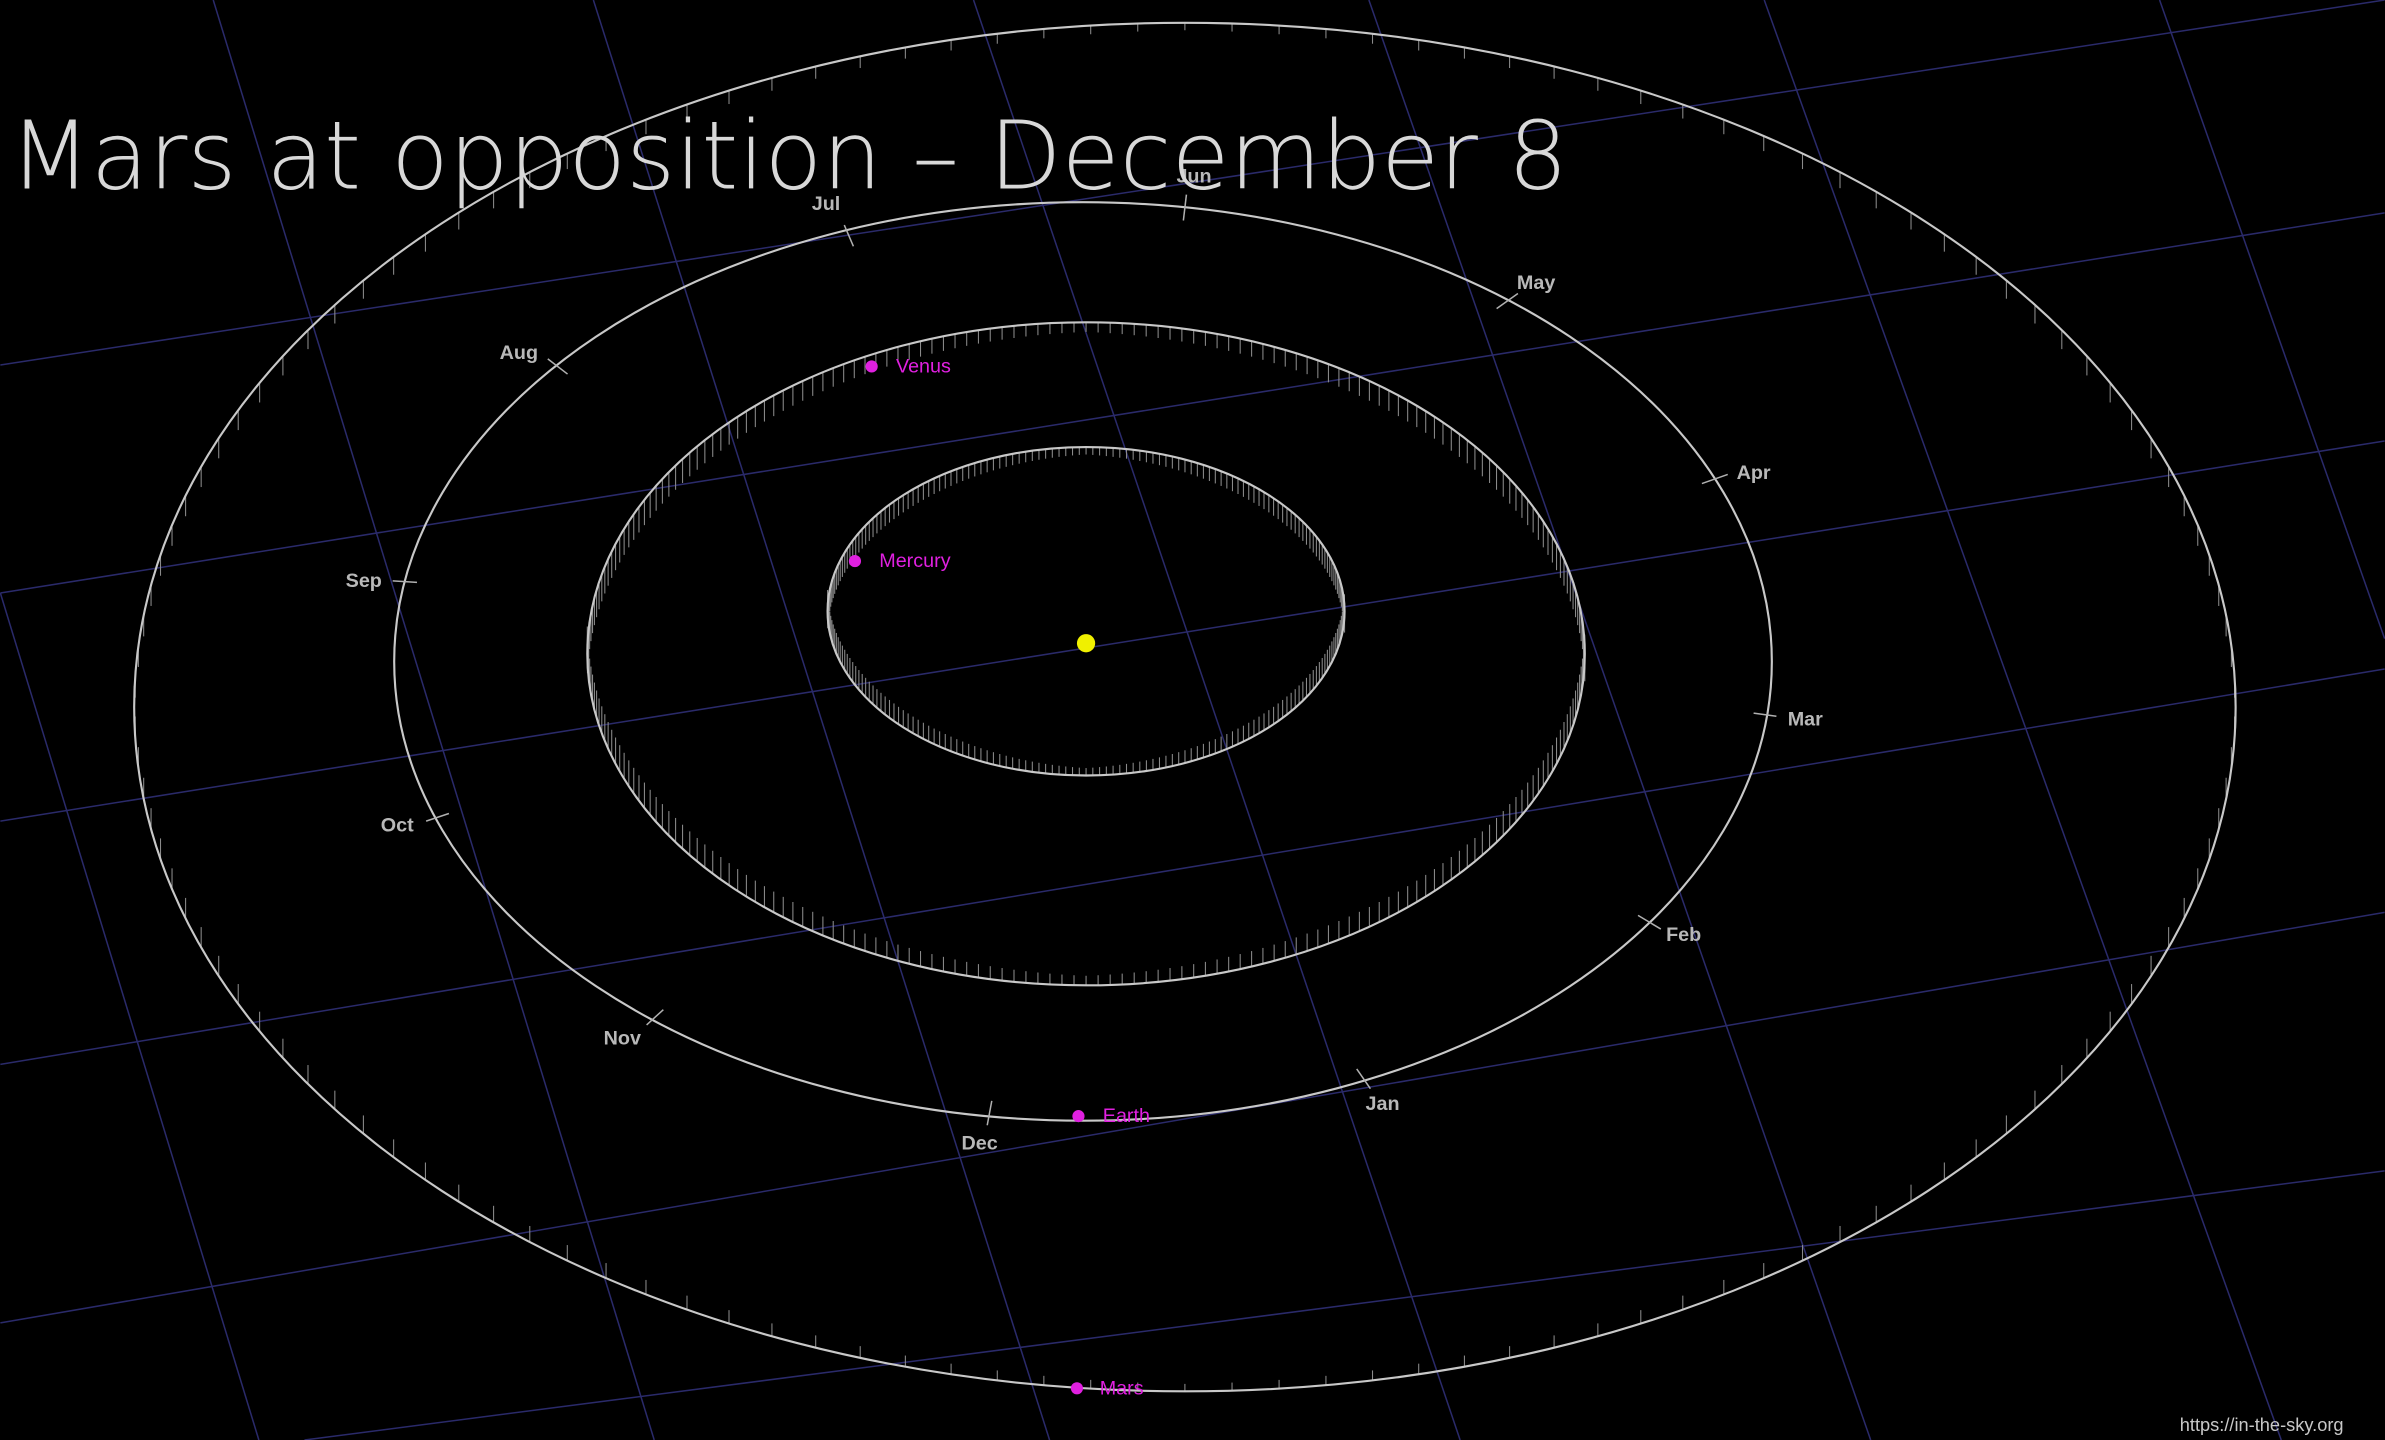 The width and height of the screenshot is (2385, 1440). I want to click on planet-label: Earth, so click(1126, 1116).